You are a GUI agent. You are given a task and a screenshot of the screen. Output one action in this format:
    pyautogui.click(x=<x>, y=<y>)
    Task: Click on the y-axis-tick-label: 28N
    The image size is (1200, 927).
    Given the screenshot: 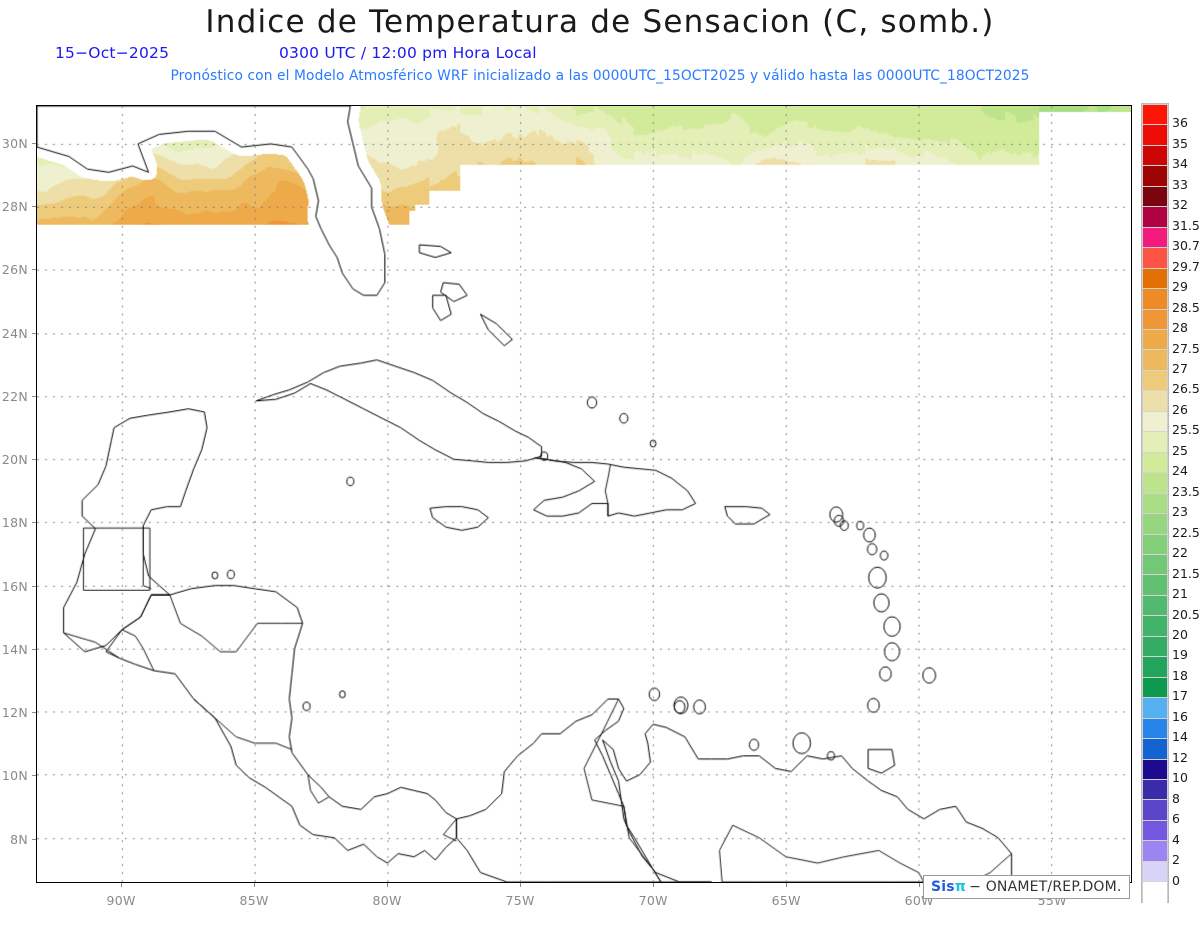 What is the action you would take?
    pyautogui.click(x=14, y=207)
    